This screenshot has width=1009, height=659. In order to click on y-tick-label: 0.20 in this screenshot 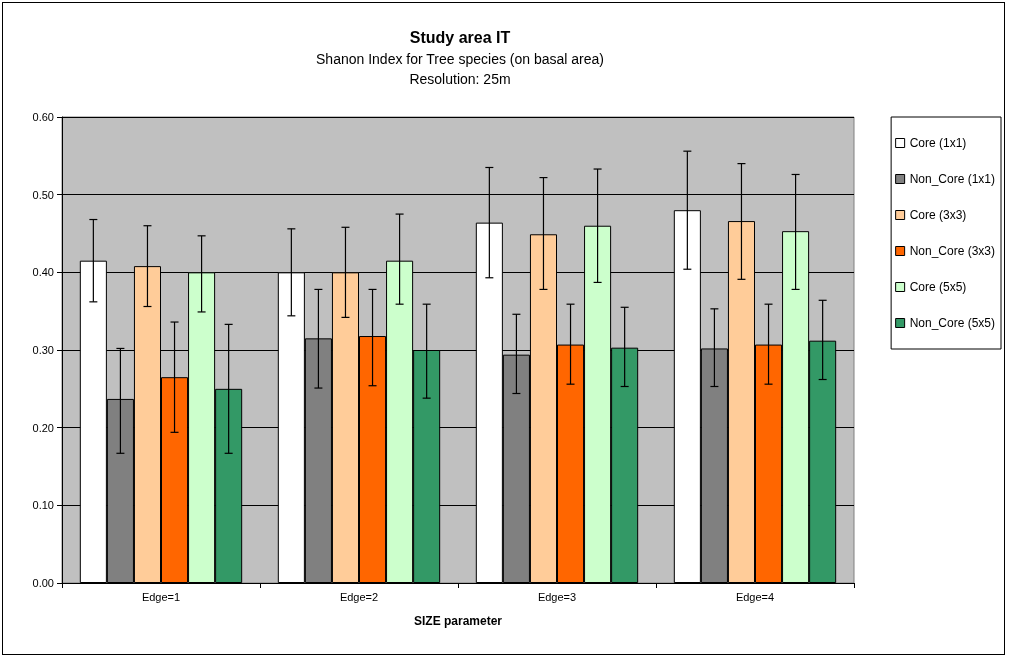, I will do `click(43, 427)`.